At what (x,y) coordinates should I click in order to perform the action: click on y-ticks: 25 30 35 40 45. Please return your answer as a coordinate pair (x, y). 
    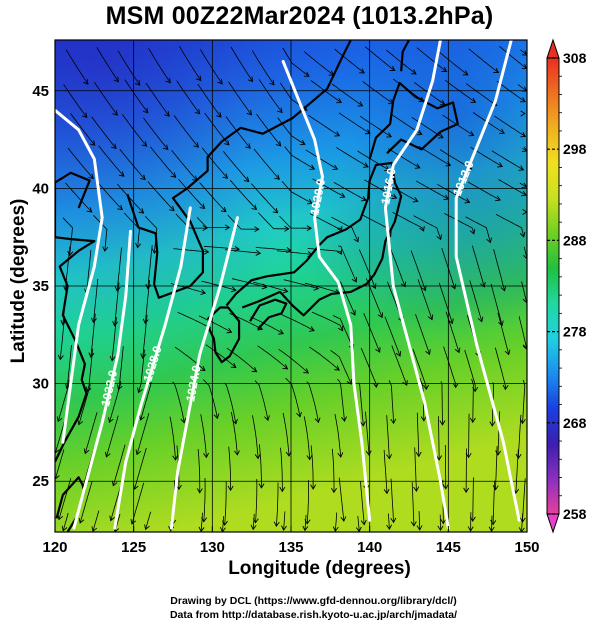
    Looking at the image, I should click on (40, 286).